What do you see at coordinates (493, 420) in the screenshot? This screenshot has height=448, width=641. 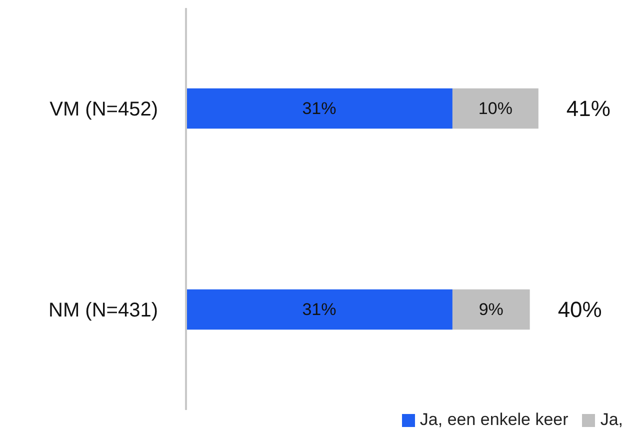 I see `legend-label: Ja, een enkele keer` at bounding box center [493, 420].